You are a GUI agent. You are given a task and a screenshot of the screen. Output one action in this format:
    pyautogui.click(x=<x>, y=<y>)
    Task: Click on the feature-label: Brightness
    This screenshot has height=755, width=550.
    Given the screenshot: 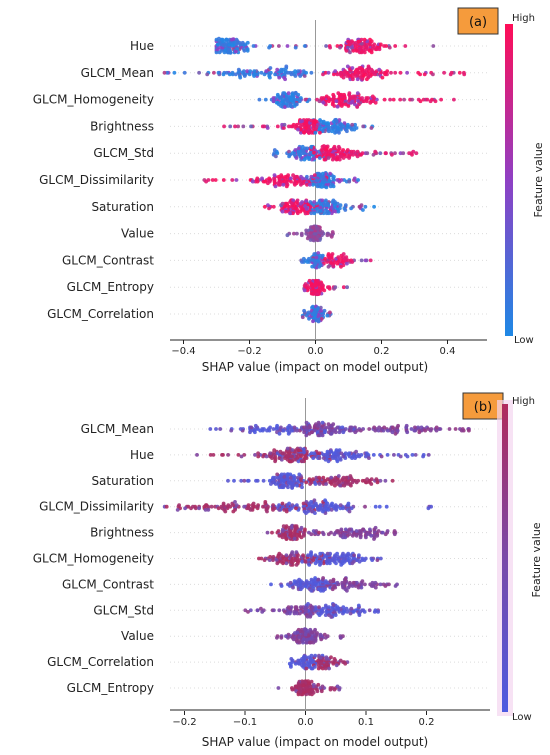 What is the action you would take?
    pyautogui.click(x=122, y=126)
    